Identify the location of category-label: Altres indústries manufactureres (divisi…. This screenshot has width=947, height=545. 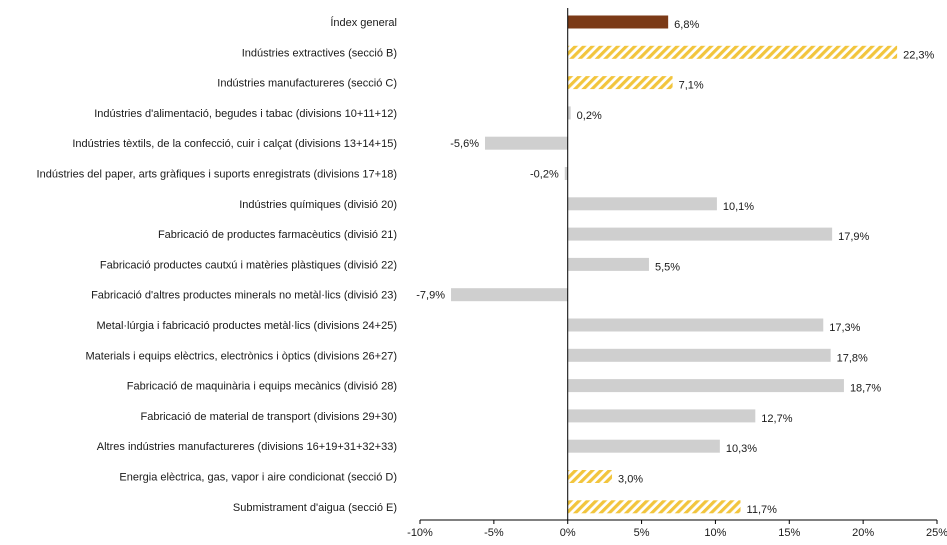
(247, 447).